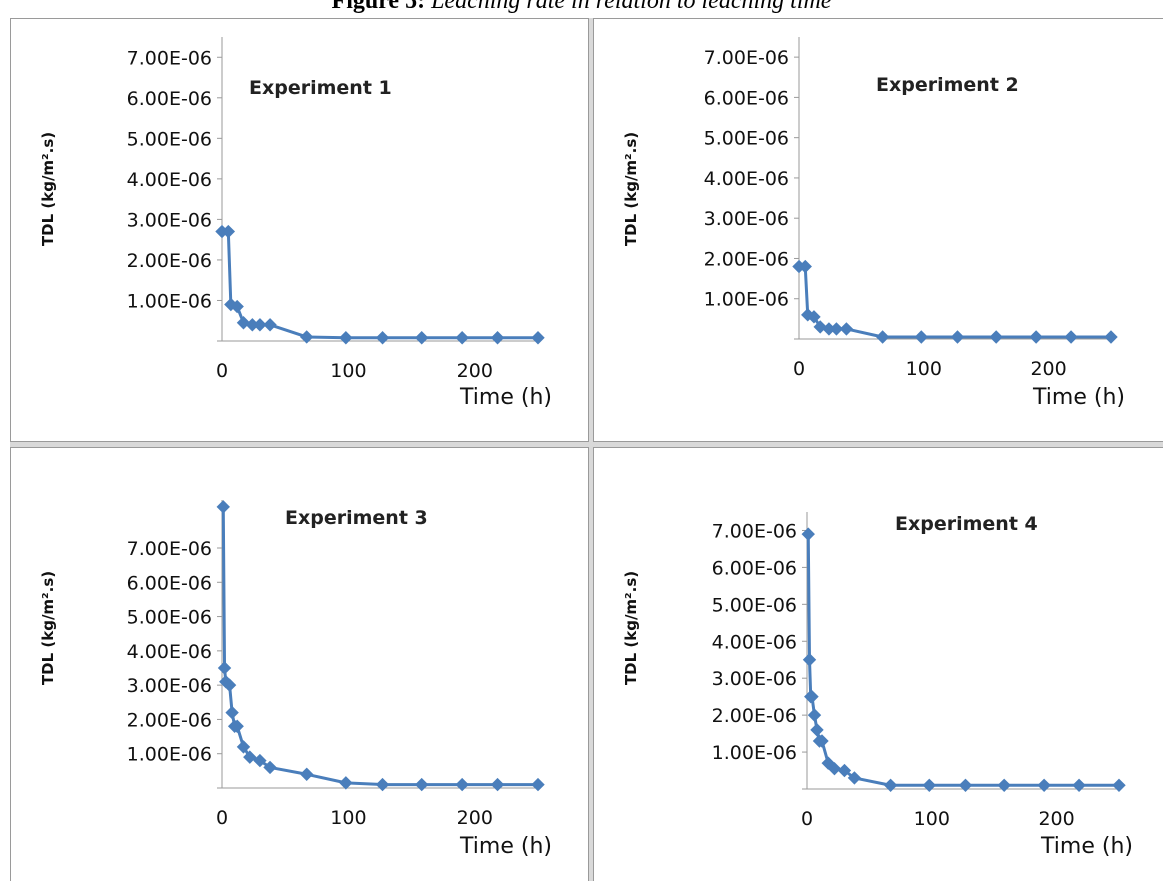 Image resolution: width=1163 pixels, height=882 pixels. Describe the element at coordinates (378, 7) in the screenshot. I see `figure-label: Figure 5:` at that location.